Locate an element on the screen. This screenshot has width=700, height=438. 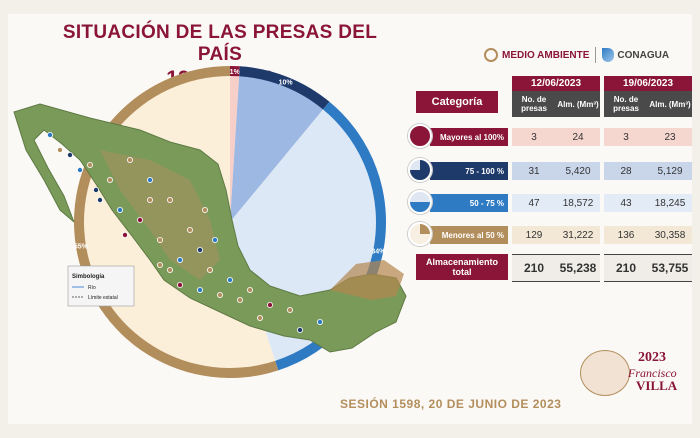
table-row: Menores al 50 % 129 31,222 136 30,358 is located at coordinates (550, 234).